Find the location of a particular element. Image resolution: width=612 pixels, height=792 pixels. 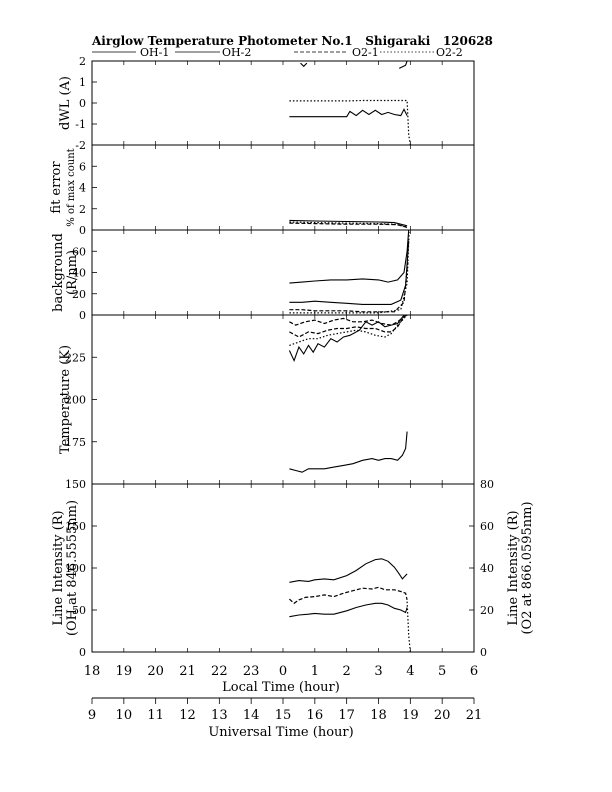

x2-tick-label: 15 is located at coordinates (283, 715).